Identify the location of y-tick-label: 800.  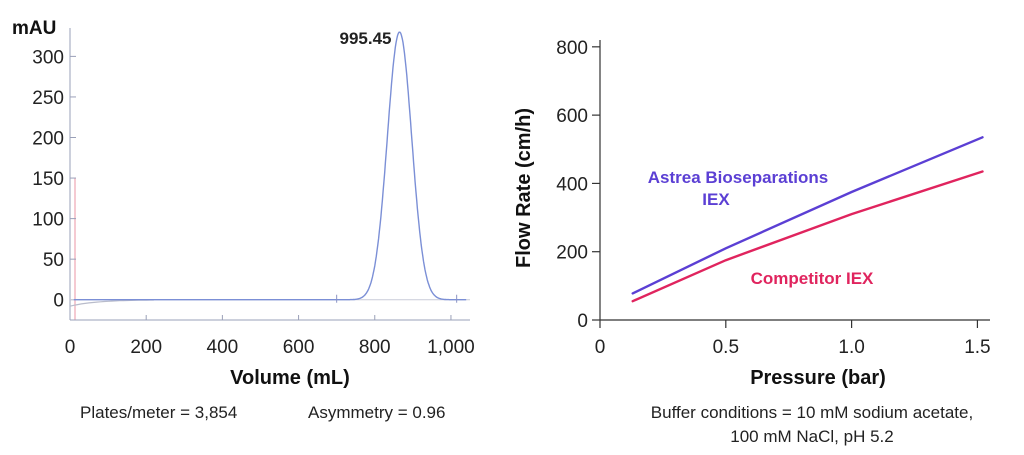
(572, 48).